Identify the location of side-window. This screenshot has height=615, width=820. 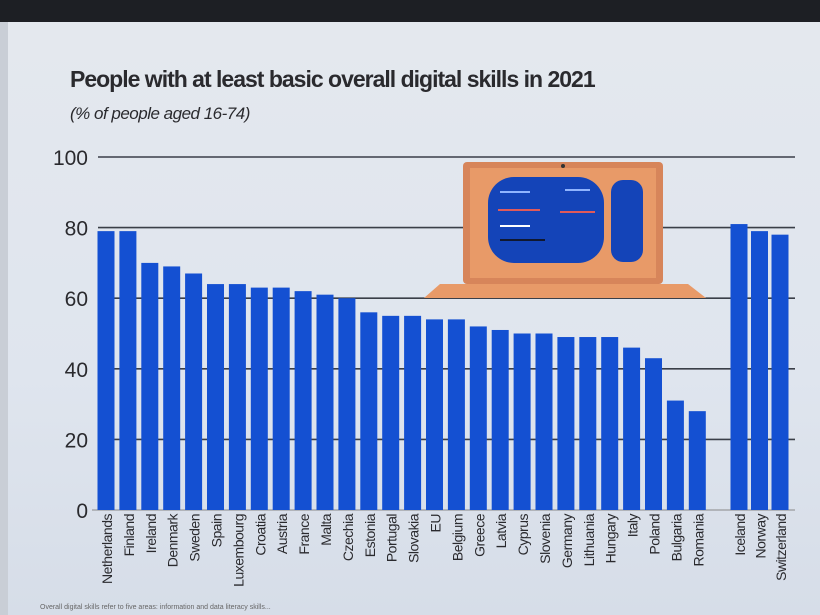
(627, 221).